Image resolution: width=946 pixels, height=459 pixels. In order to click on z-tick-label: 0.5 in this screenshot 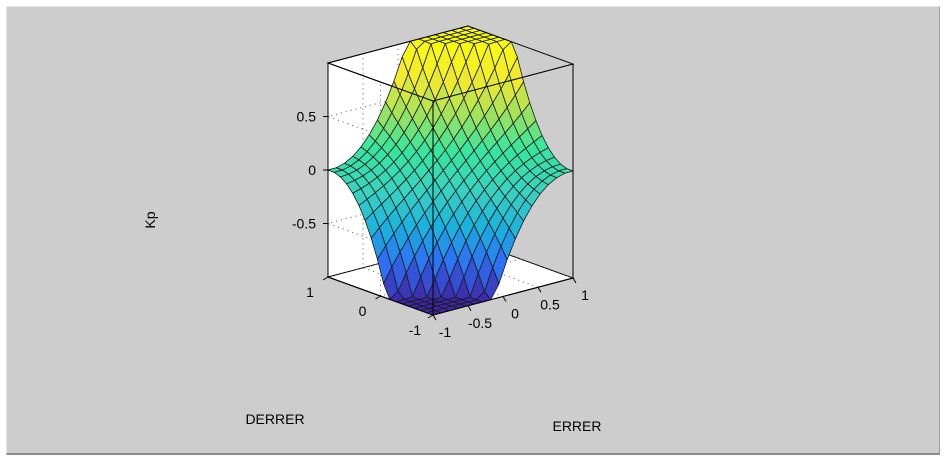, I will do `click(307, 117)`.